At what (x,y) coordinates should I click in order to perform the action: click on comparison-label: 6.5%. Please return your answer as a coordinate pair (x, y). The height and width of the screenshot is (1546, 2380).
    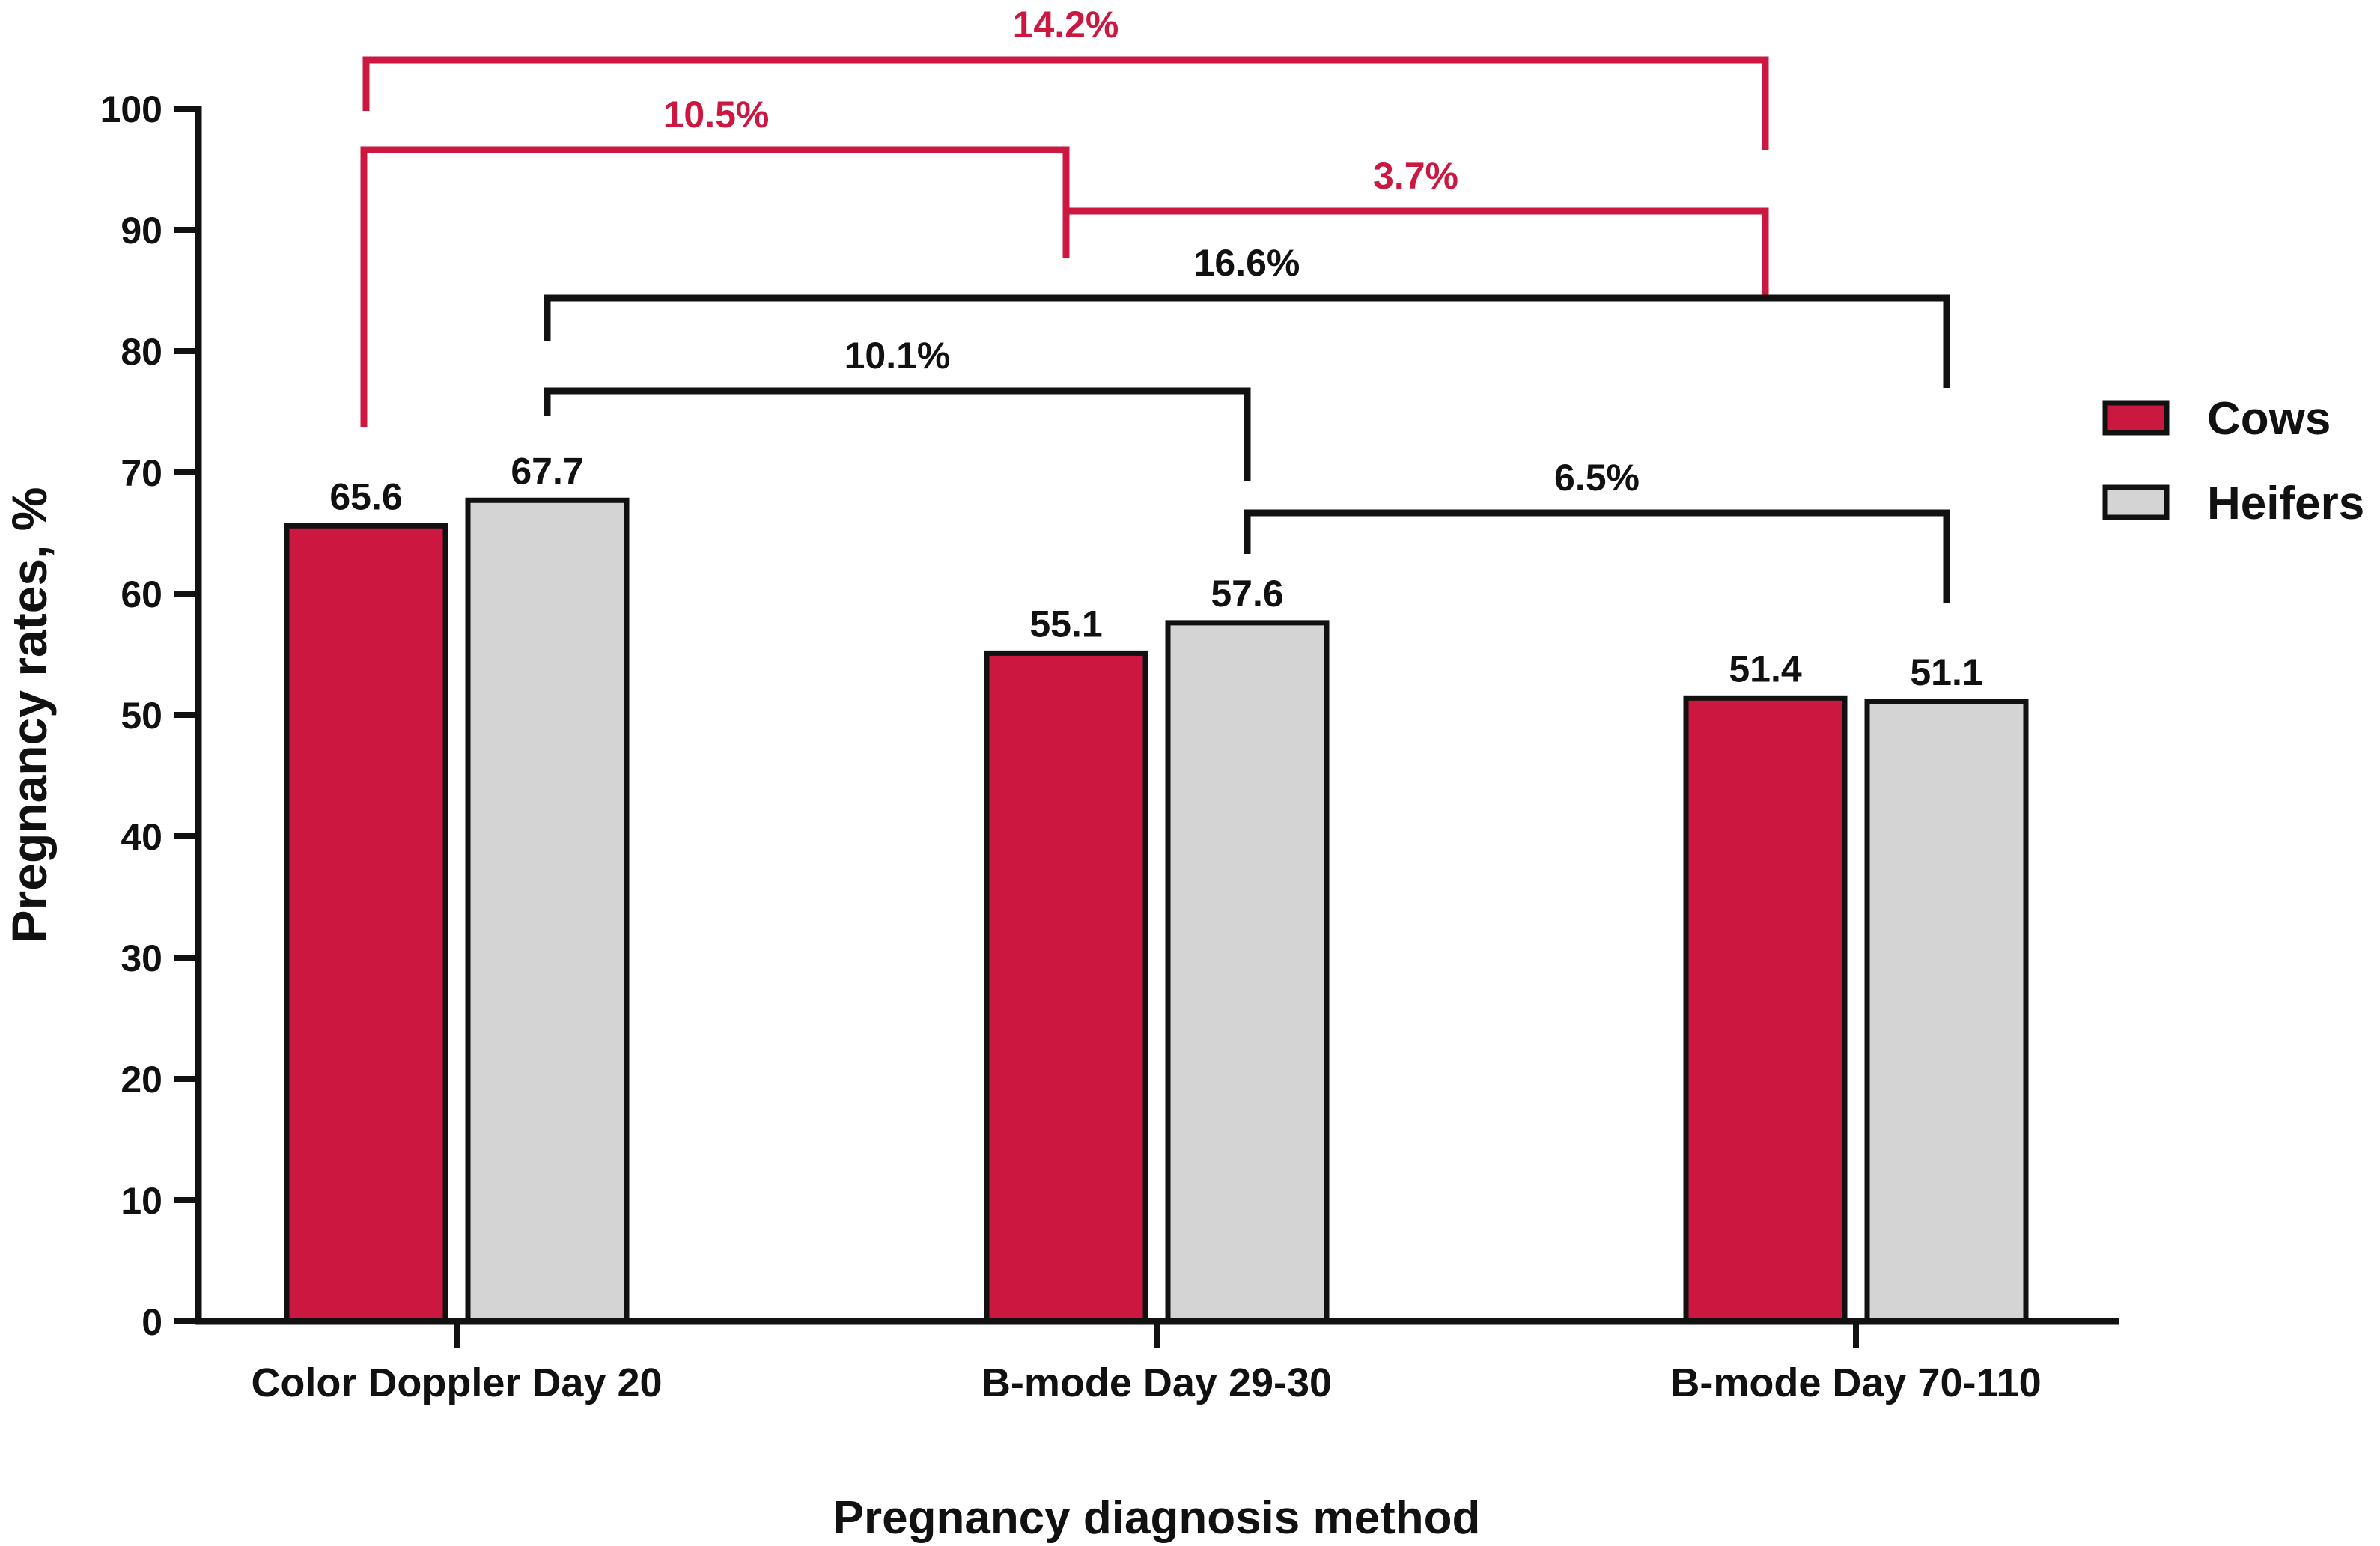
    Looking at the image, I should click on (1597, 478).